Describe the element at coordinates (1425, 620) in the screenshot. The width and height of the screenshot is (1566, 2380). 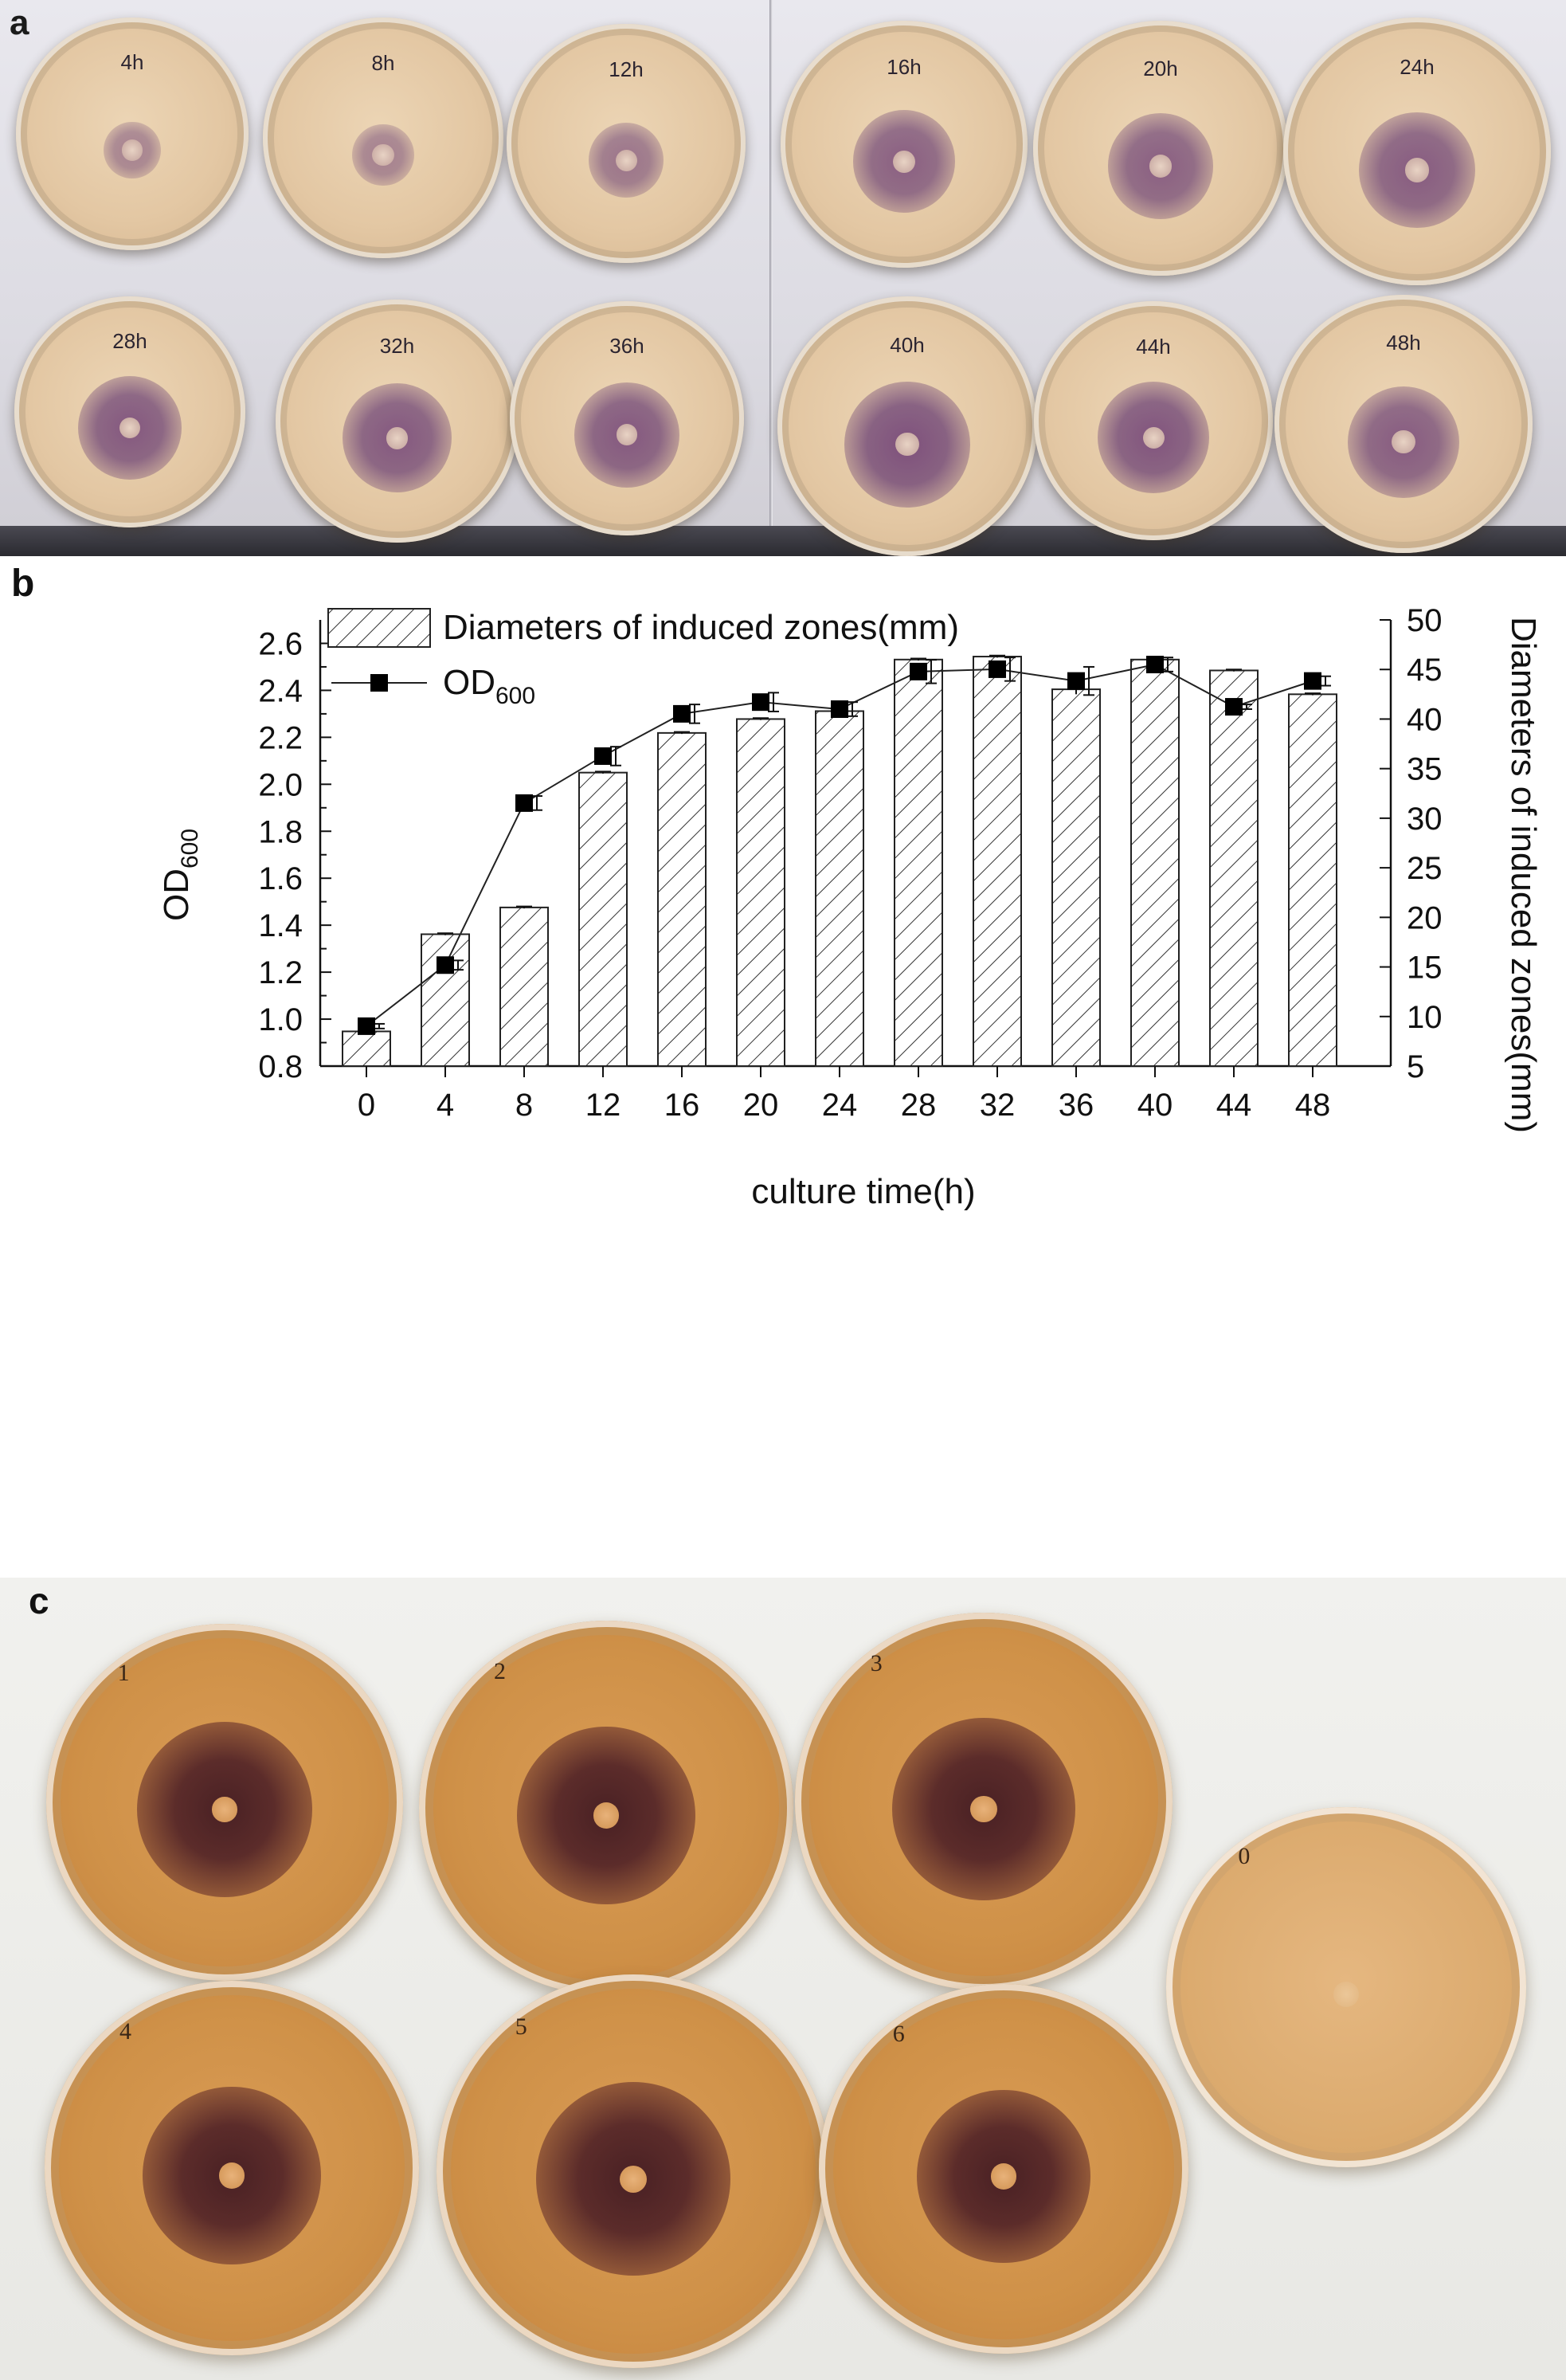
I see `y-right-tick-label: 50` at that location.